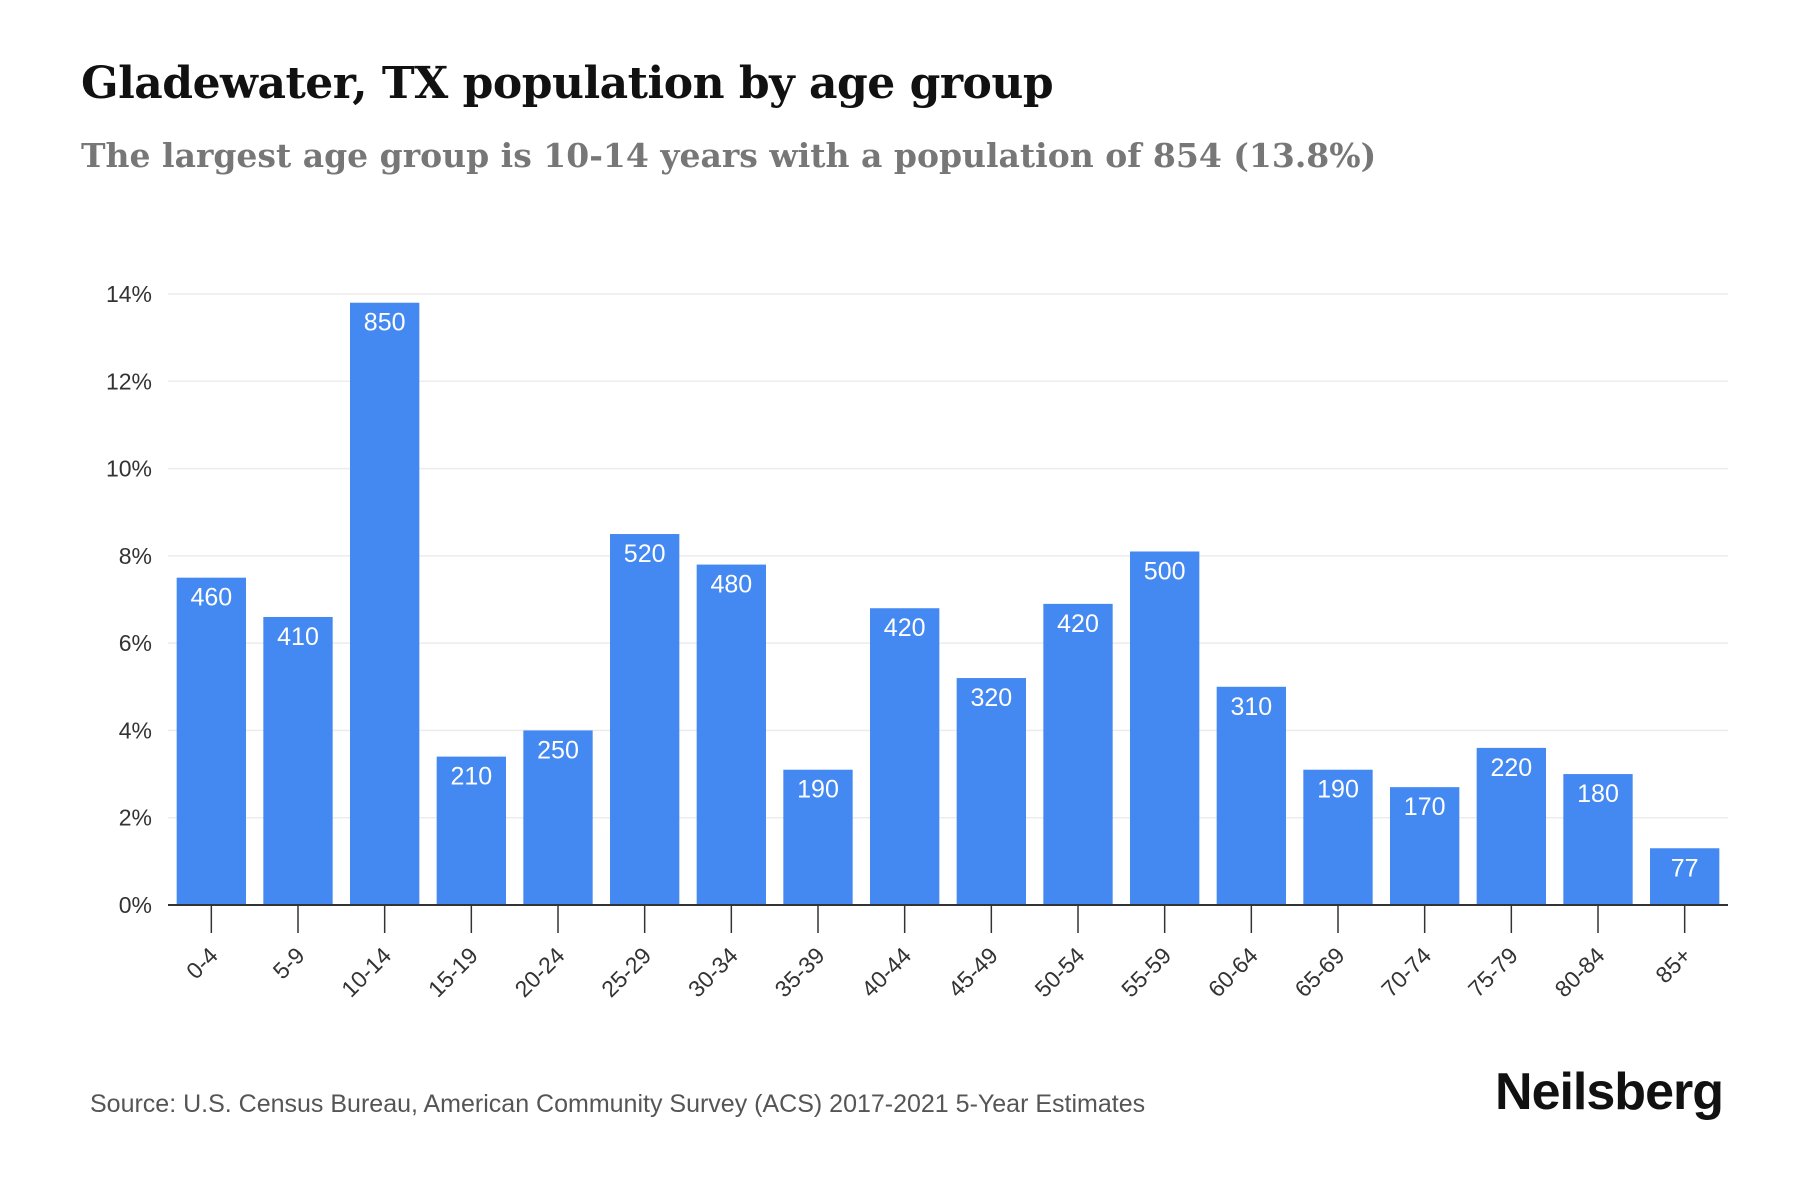 Image resolution: width=1800 pixels, height=1200 pixels. I want to click on y-tick-label: 10%, so click(129, 469).